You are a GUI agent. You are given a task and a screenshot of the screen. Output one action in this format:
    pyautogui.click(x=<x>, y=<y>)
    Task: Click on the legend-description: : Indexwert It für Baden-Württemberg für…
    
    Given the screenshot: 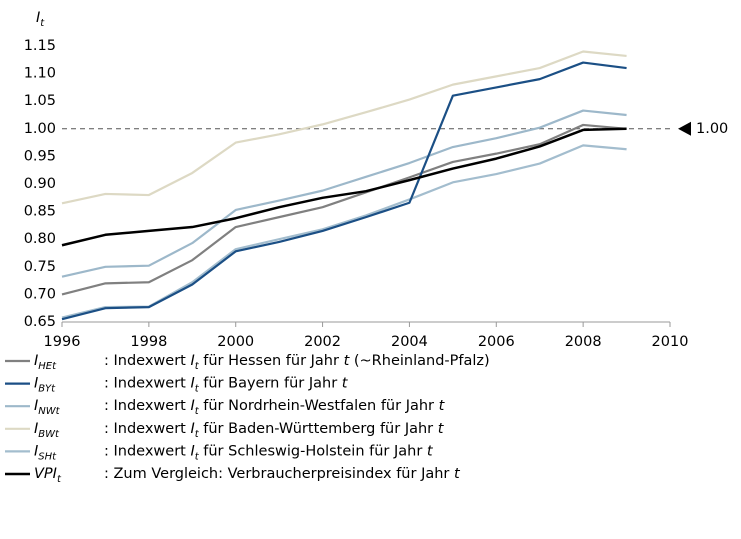 What is the action you would take?
    pyautogui.click(x=274, y=430)
    